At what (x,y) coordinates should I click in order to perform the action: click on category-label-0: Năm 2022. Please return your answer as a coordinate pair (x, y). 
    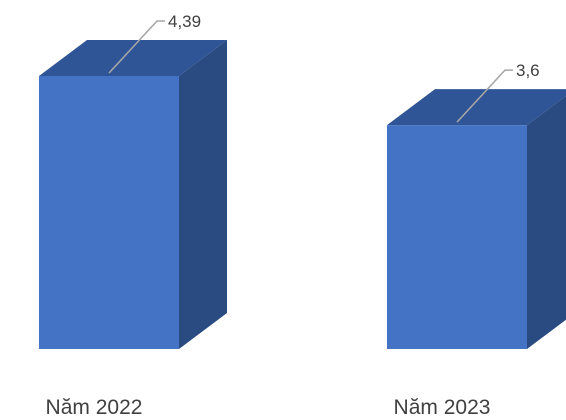
    Looking at the image, I should click on (94, 407).